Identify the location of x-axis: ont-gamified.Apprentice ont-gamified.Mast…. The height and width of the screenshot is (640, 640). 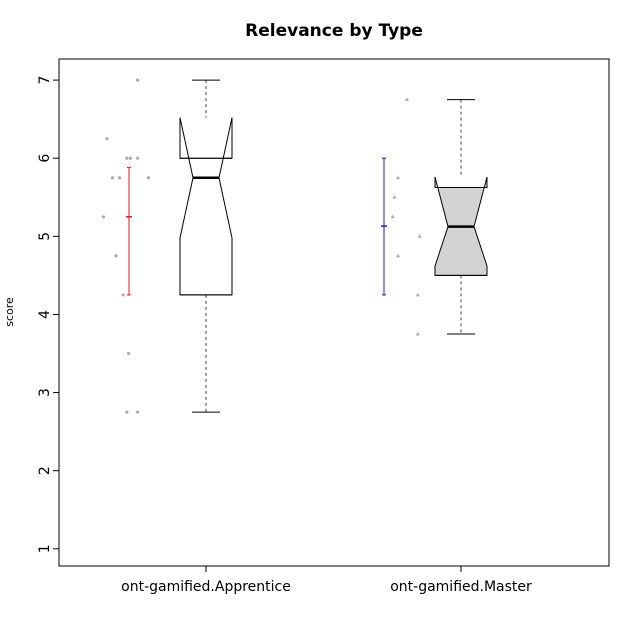
(326, 580).